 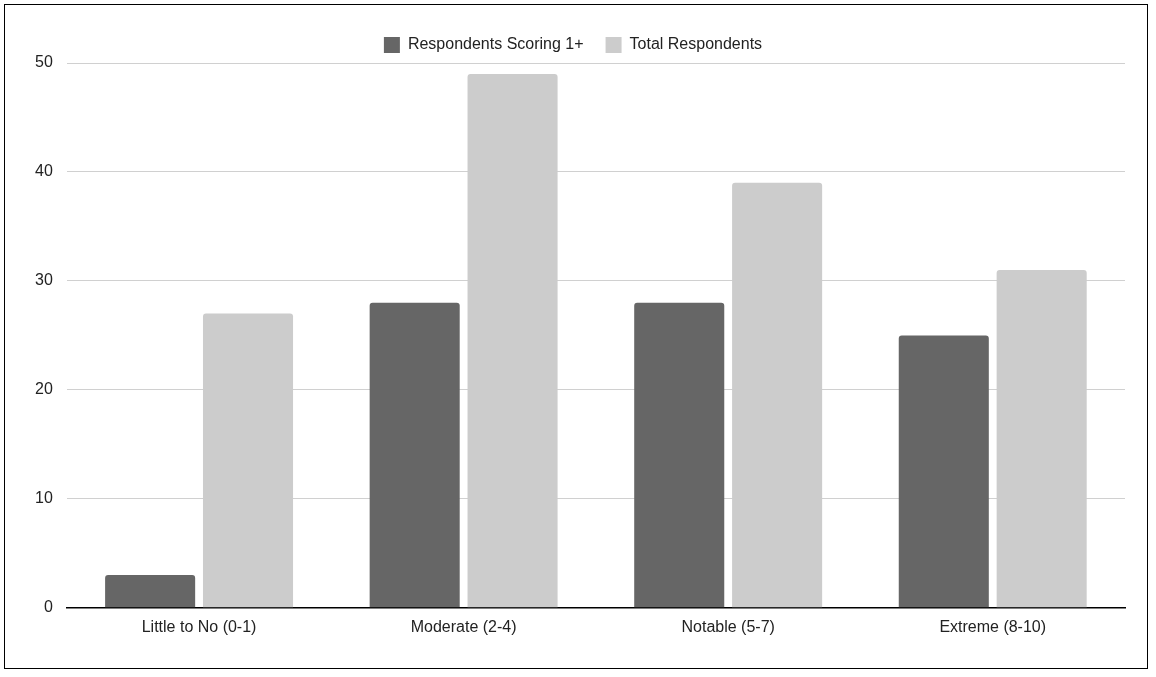 What do you see at coordinates (495, 44) in the screenshot?
I see `legend-label: Respondents Scoring 1+` at bounding box center [495, 44].